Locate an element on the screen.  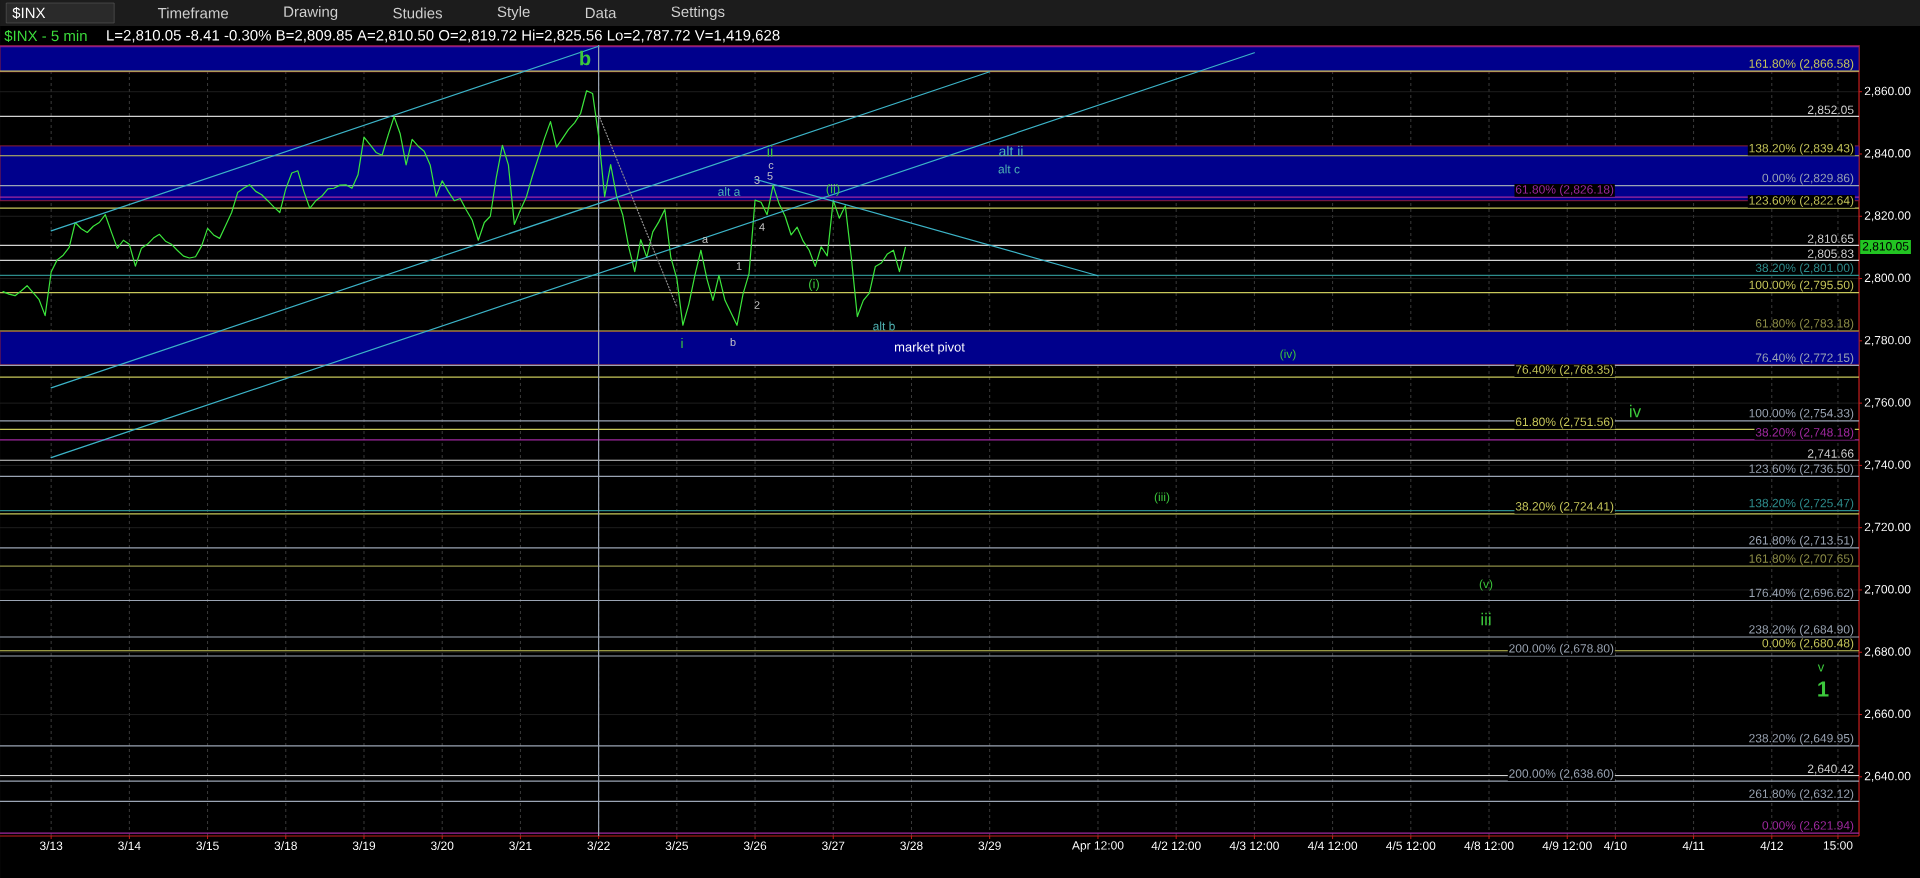
x-tick-label: 3/14 is located at coordinates (129, 845).